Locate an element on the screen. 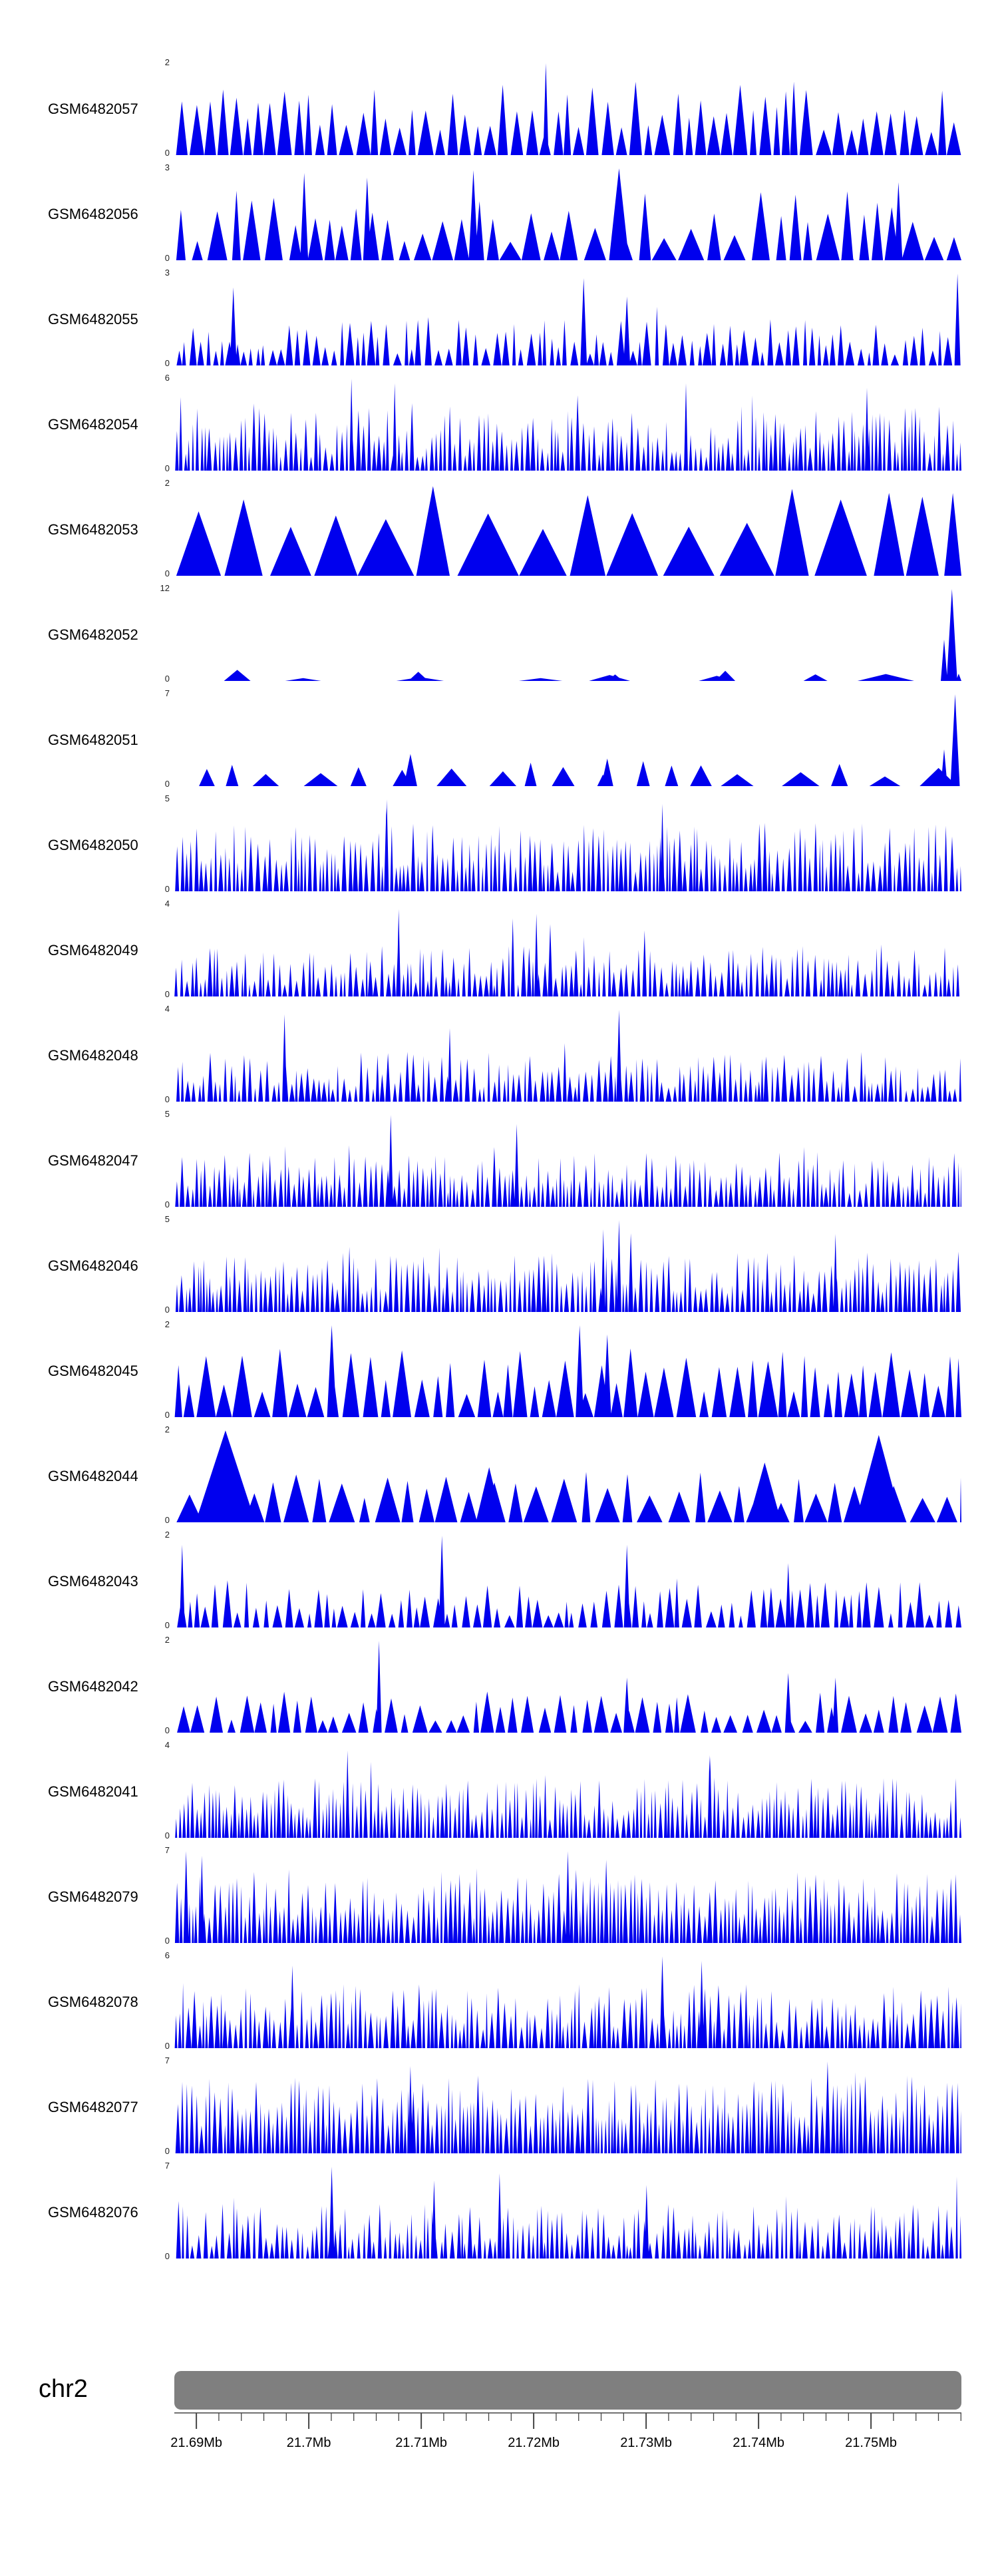  track-label: GSM6482056 is located at coordinates (93, 214).